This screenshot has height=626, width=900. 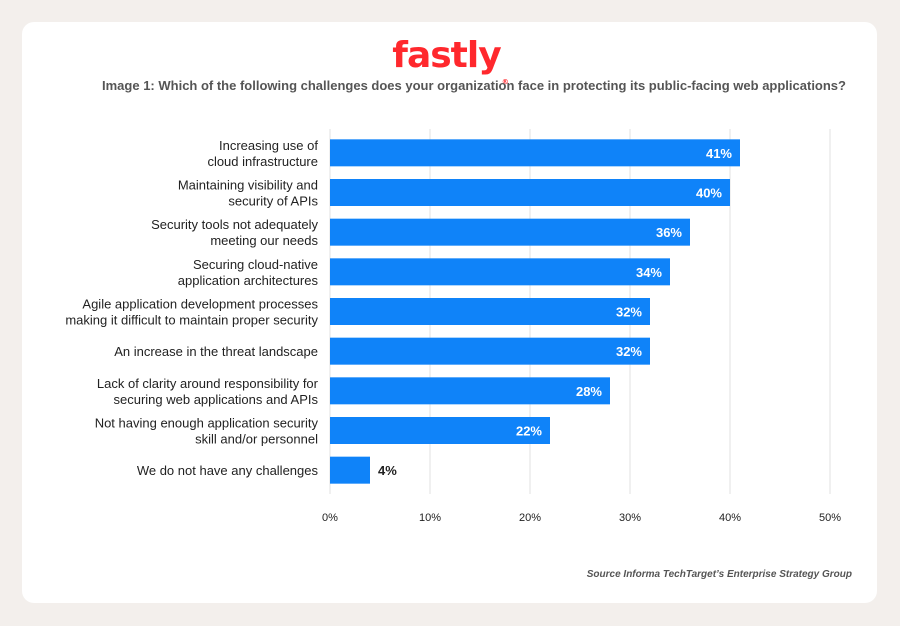 I want to click on category-label-line: Agile application development processes, so click(x=200, y=304).